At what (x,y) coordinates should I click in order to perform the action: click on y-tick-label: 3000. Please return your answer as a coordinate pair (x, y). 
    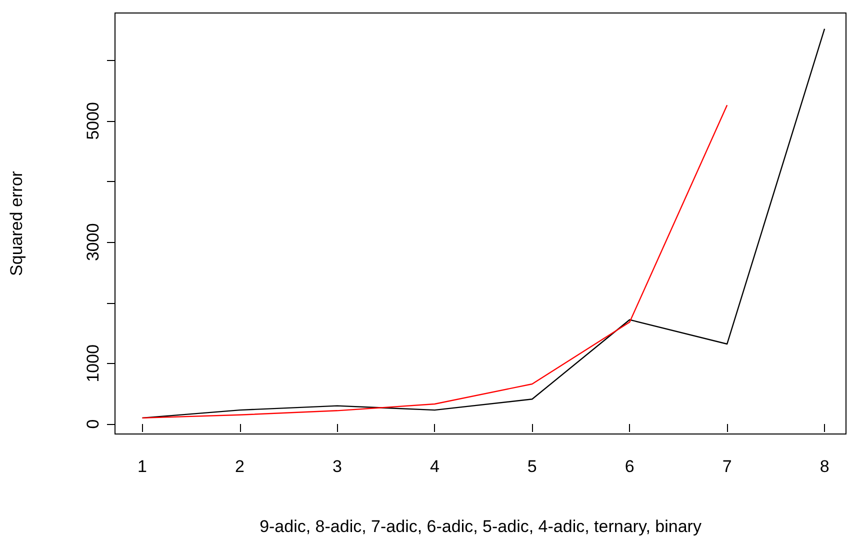
    Looking at the image, I should click on (93, 242).